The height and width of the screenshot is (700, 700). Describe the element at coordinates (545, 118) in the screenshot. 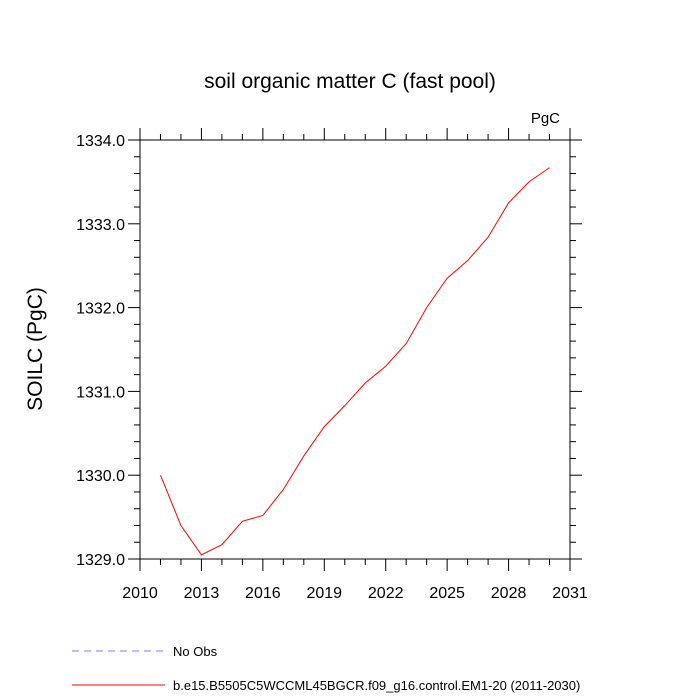

I see `units-label: PgC` at that location.